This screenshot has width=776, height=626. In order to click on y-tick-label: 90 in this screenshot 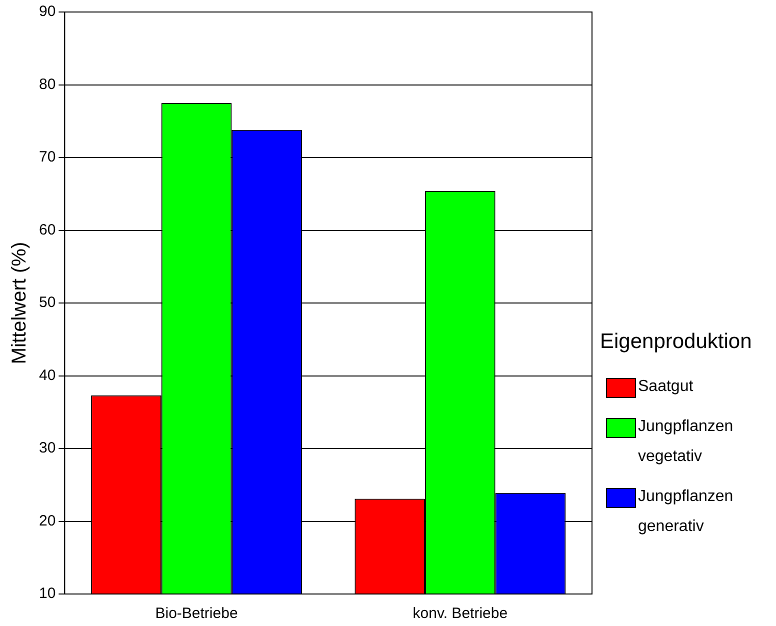, I will do `click(47, 11)`.